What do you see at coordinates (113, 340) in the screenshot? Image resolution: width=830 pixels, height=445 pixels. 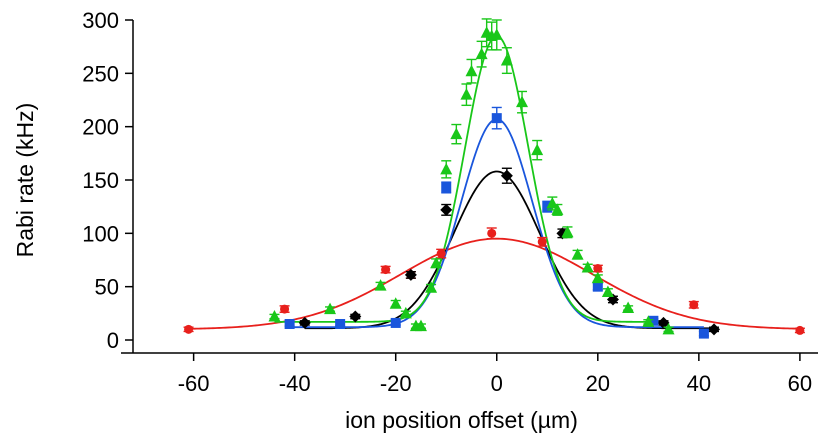 I see `y-tick-label: 0` at bounding box center [113, 340].